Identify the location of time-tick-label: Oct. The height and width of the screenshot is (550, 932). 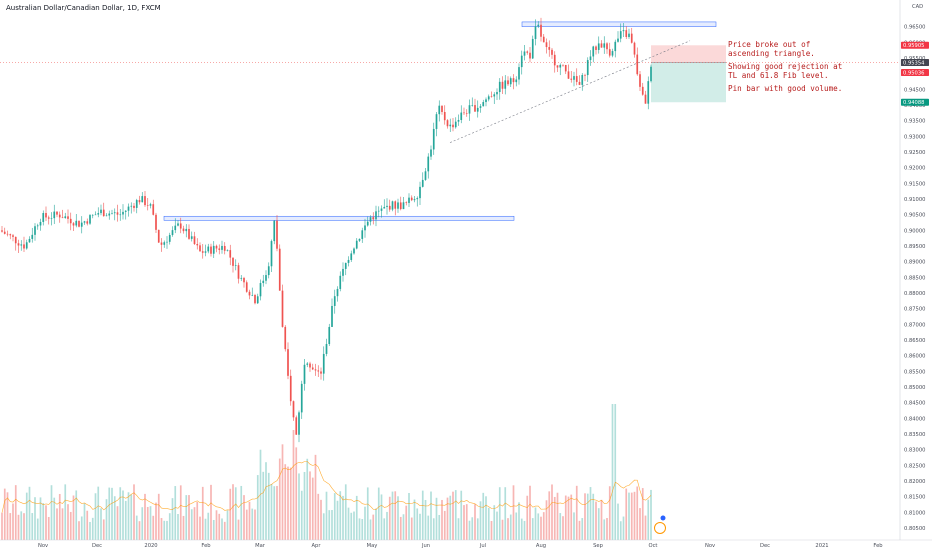
(653, 546).